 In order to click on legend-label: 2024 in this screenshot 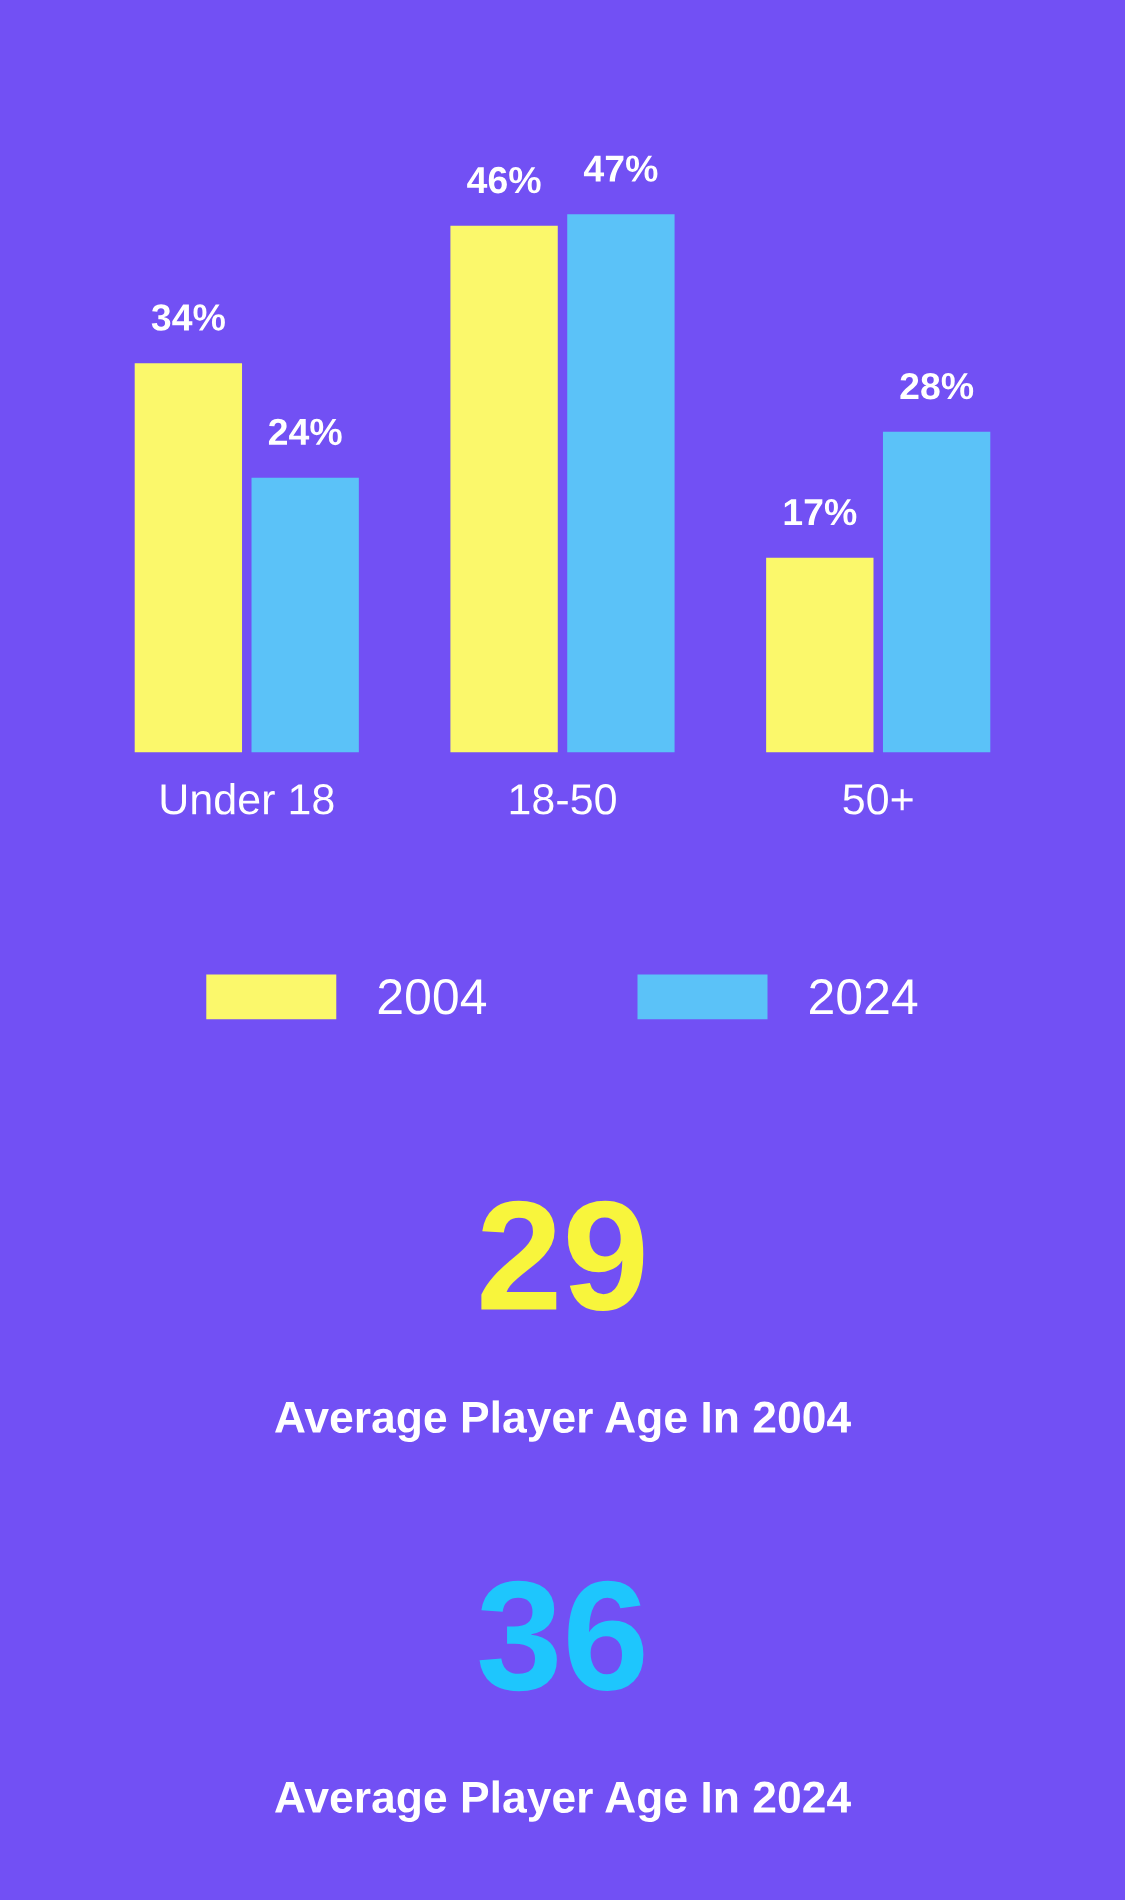, I will do `click(864, 997)`.